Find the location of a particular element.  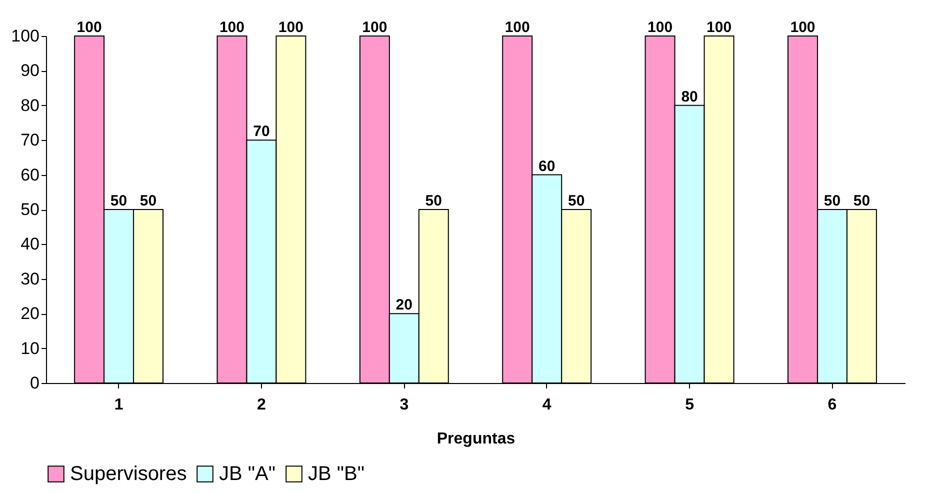

x-tick-label: 5 is located at coordinates (689, 405).